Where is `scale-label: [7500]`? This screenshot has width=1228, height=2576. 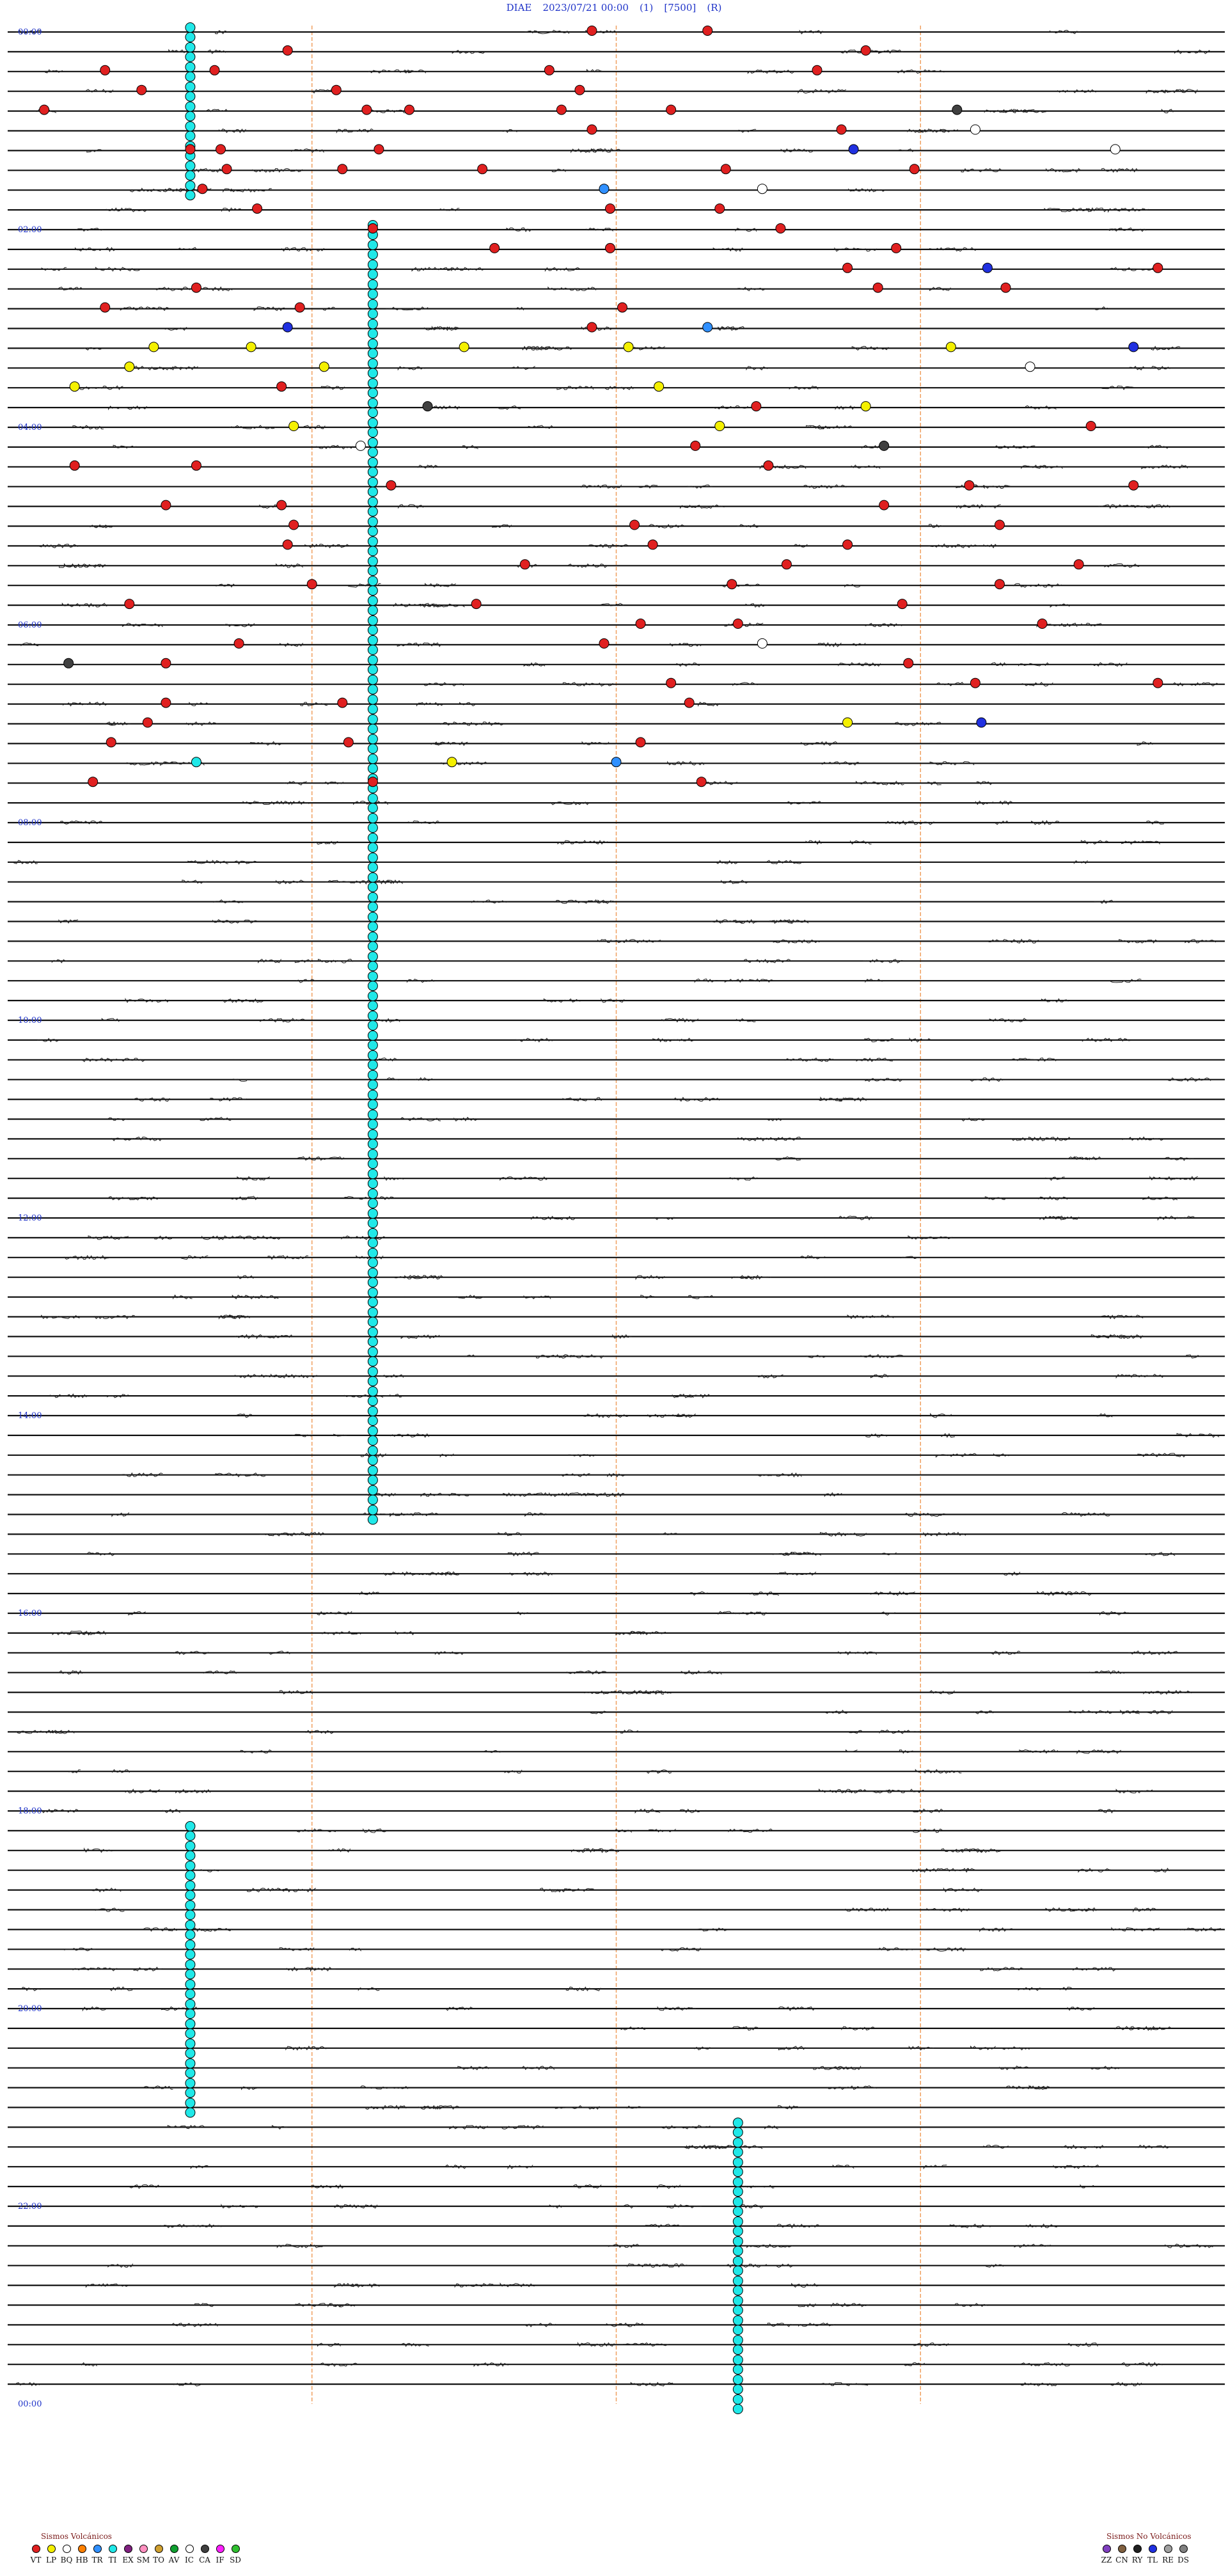 scale-label: [7500] is located at coordinates (680, 7).